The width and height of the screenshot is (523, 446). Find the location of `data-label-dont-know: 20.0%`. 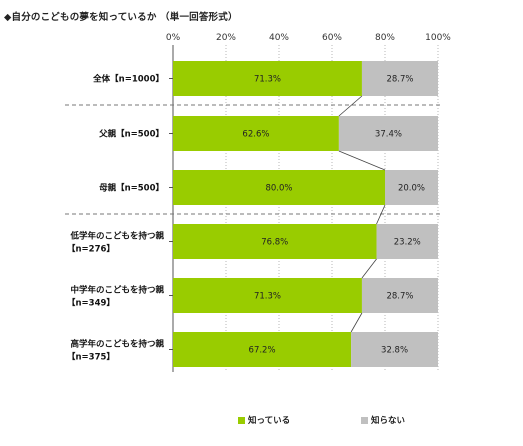

data-label-dont-know: 20.0% is located at coordinates (411, 189).